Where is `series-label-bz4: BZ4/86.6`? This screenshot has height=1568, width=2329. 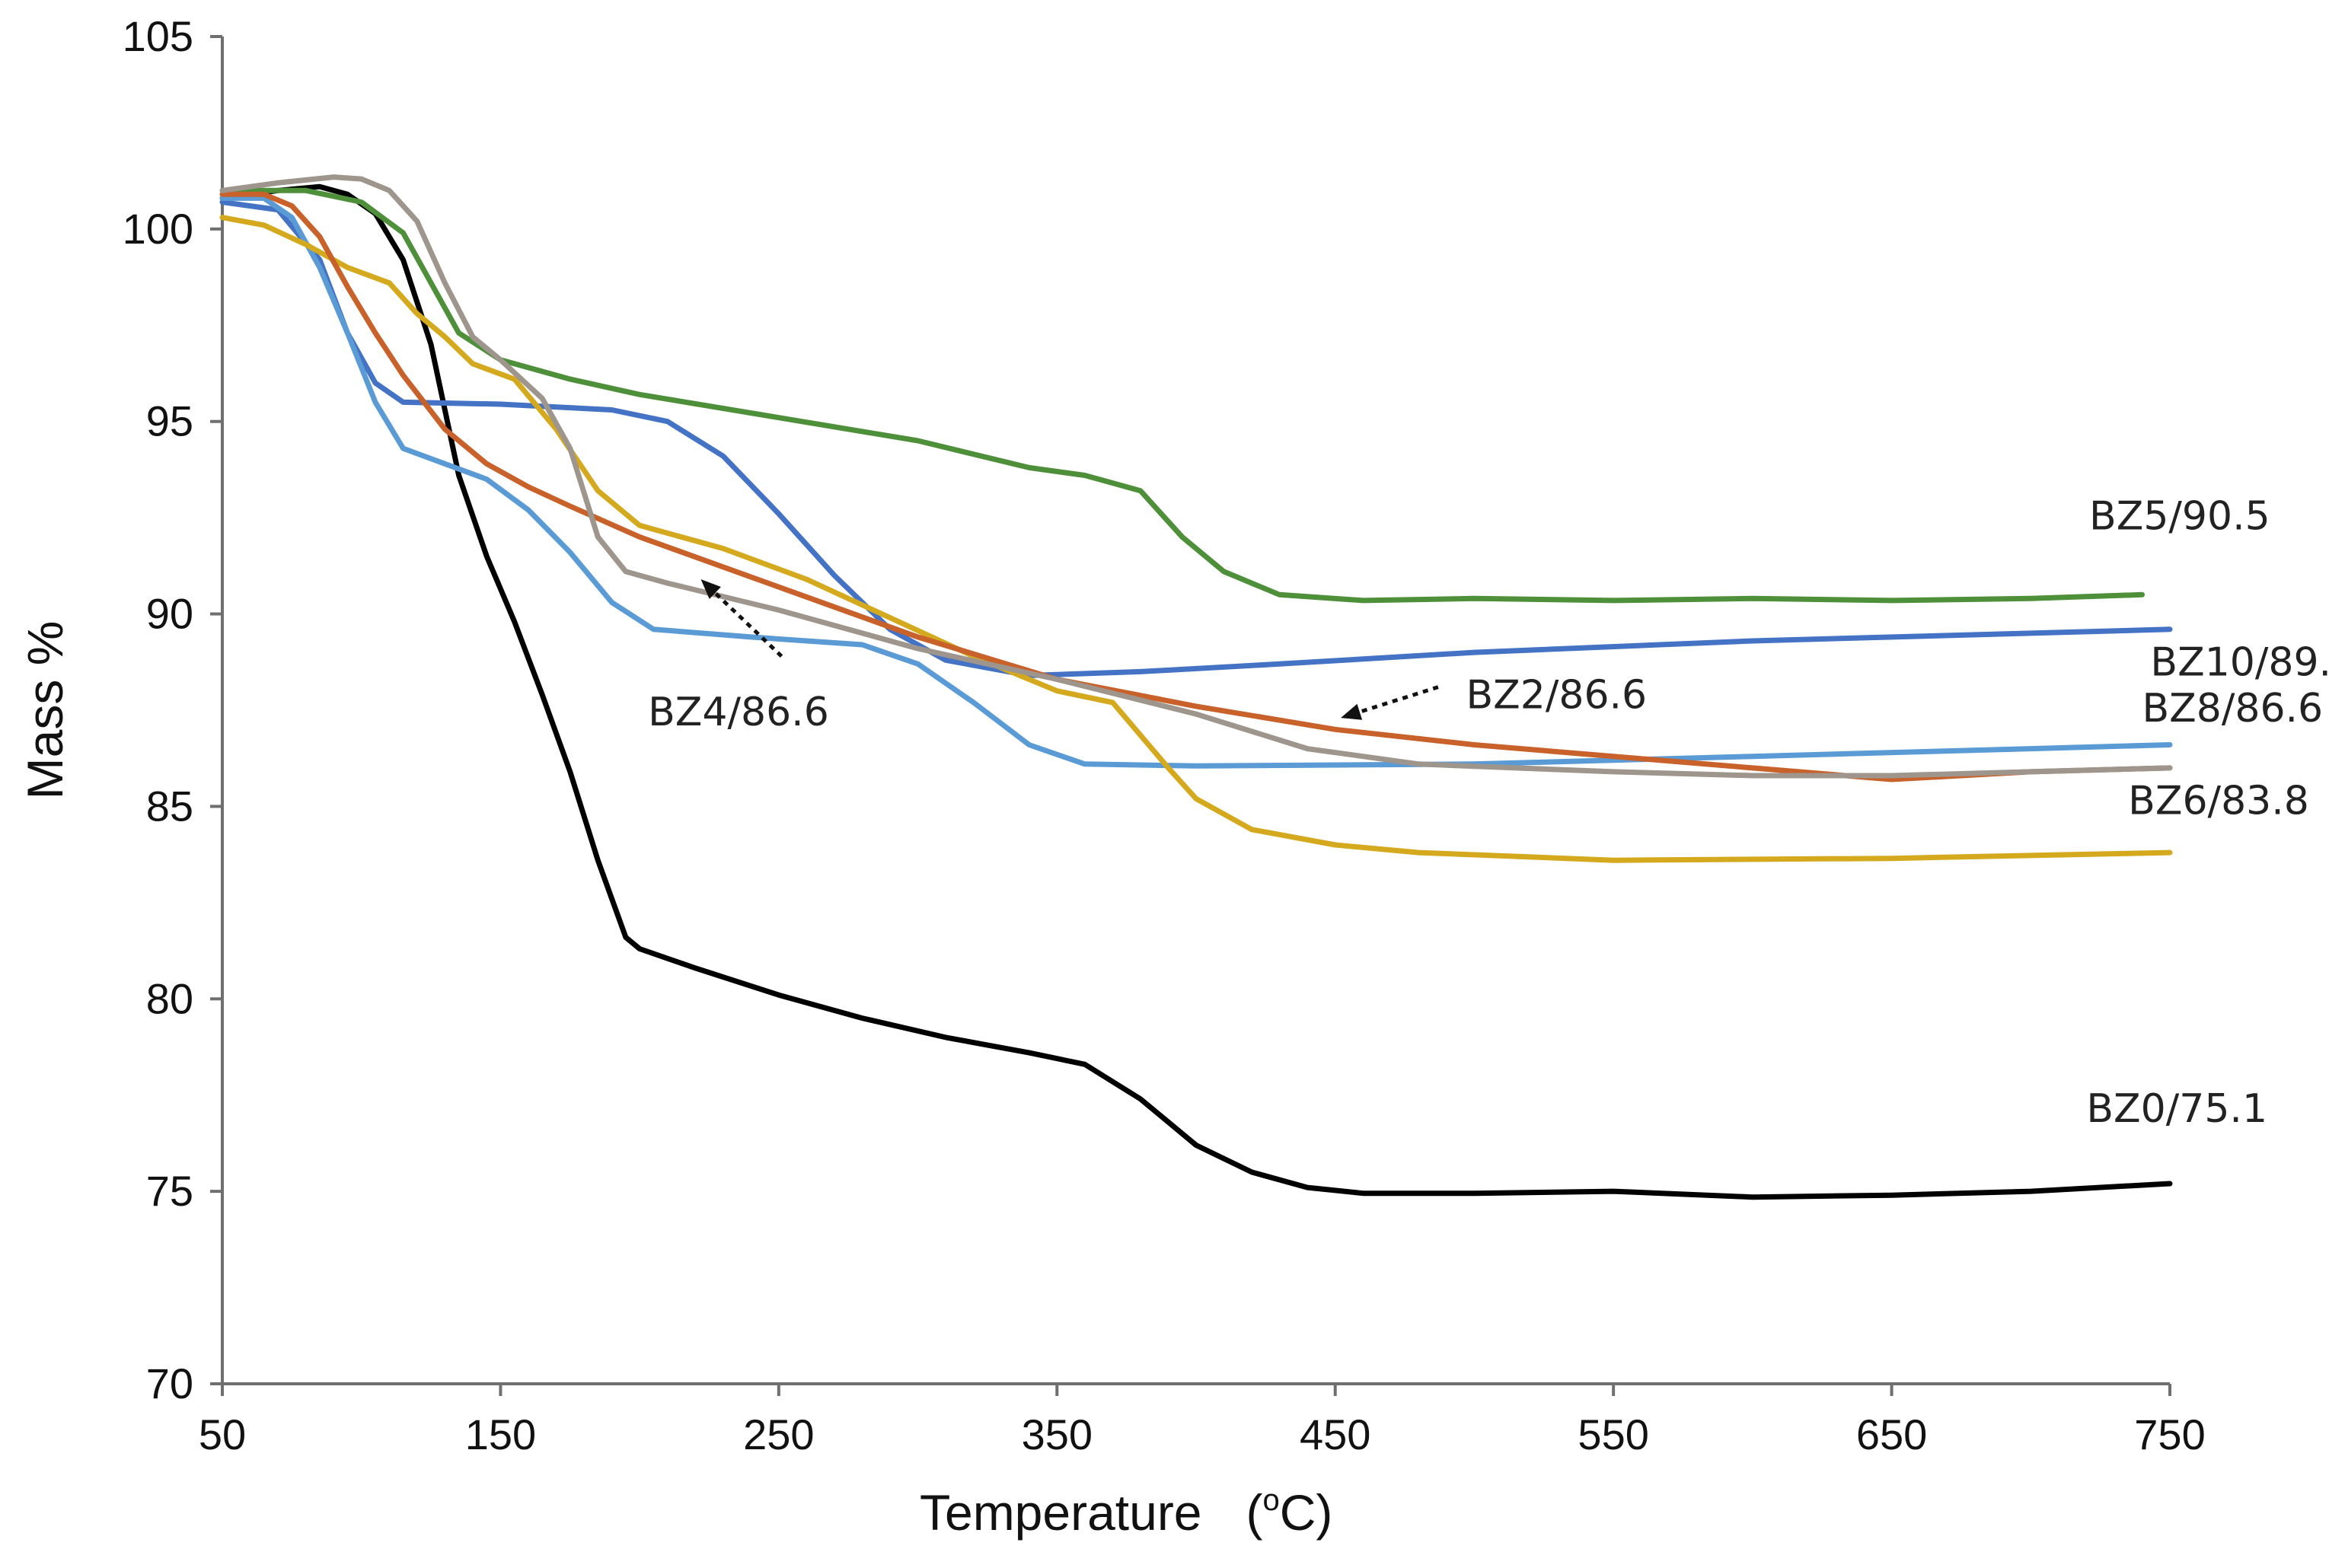 series-label-bz4: BZ4/86.6 is located at coordinates (739, 712).